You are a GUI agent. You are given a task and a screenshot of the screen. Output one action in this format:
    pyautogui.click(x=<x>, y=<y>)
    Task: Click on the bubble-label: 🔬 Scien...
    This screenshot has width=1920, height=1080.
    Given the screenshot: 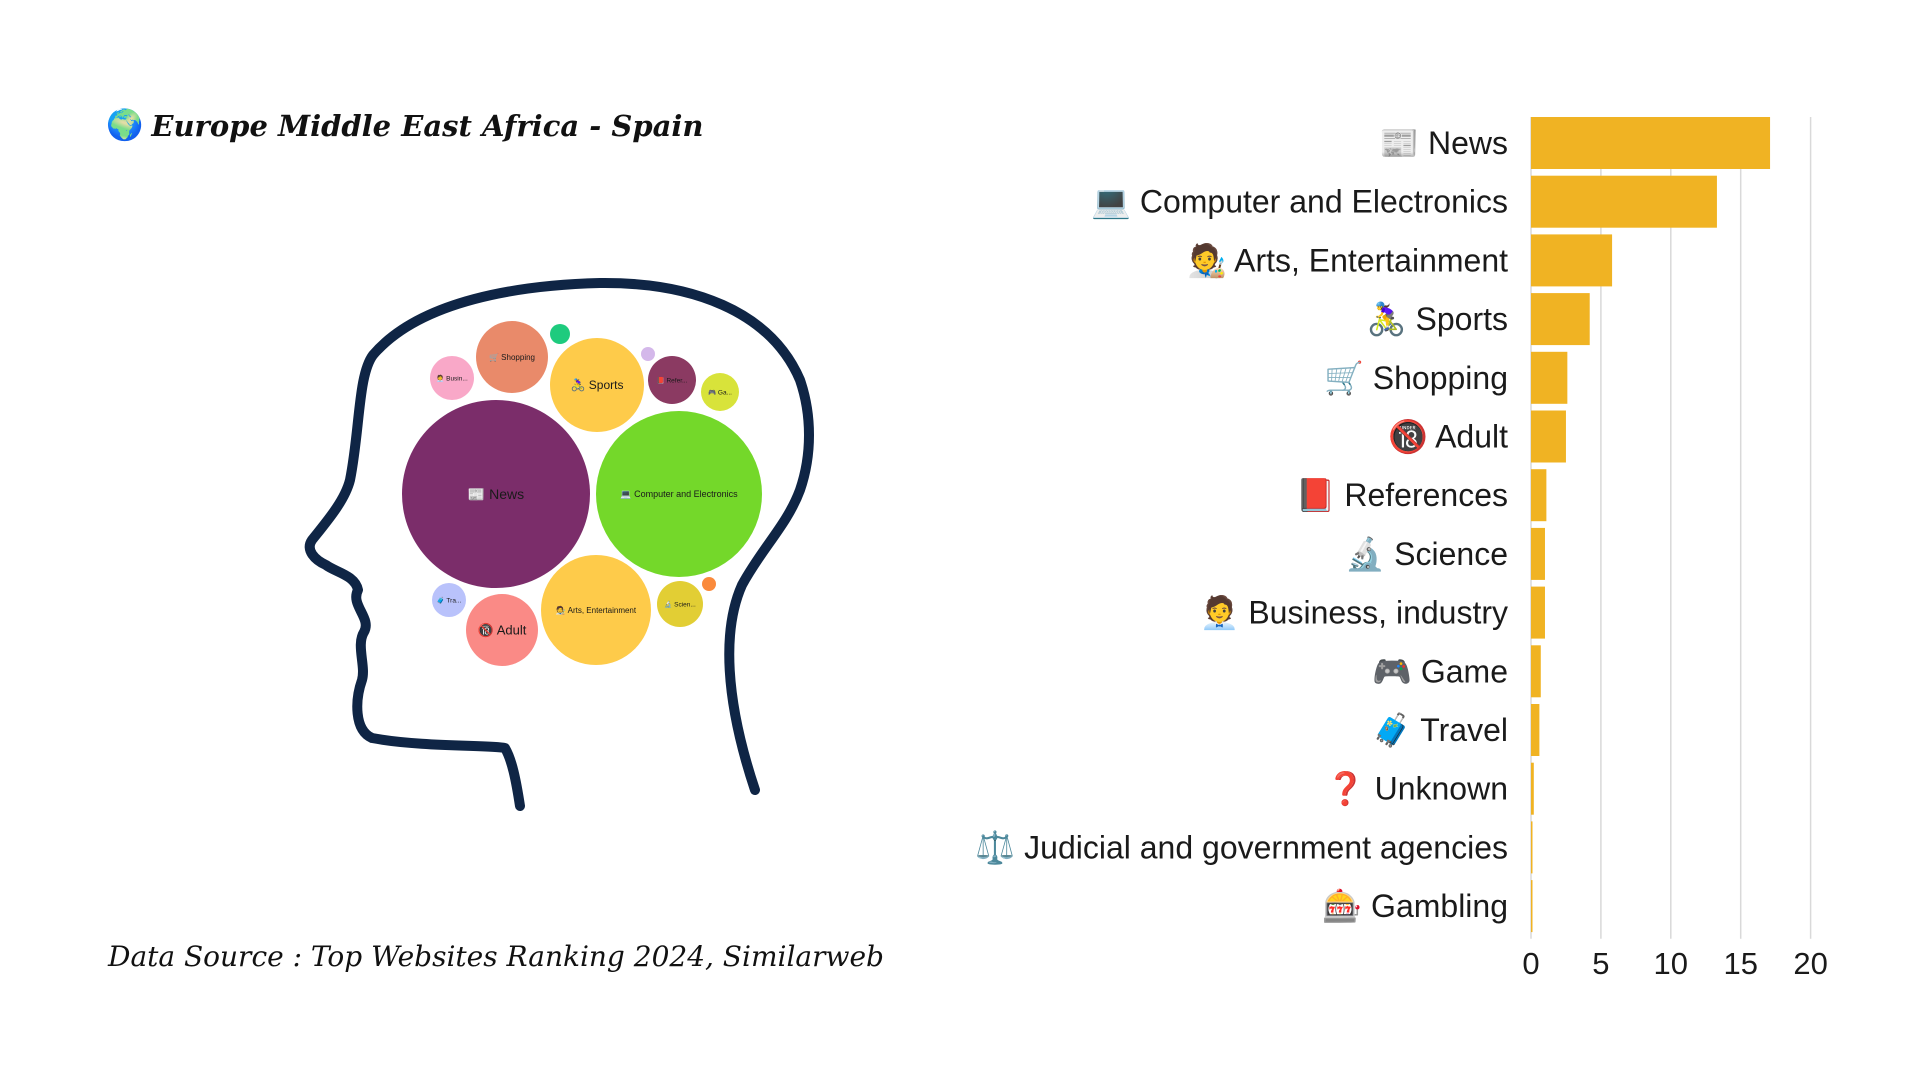 What is the action you would take?
    pyautogui.click(x=680, y=603)
    